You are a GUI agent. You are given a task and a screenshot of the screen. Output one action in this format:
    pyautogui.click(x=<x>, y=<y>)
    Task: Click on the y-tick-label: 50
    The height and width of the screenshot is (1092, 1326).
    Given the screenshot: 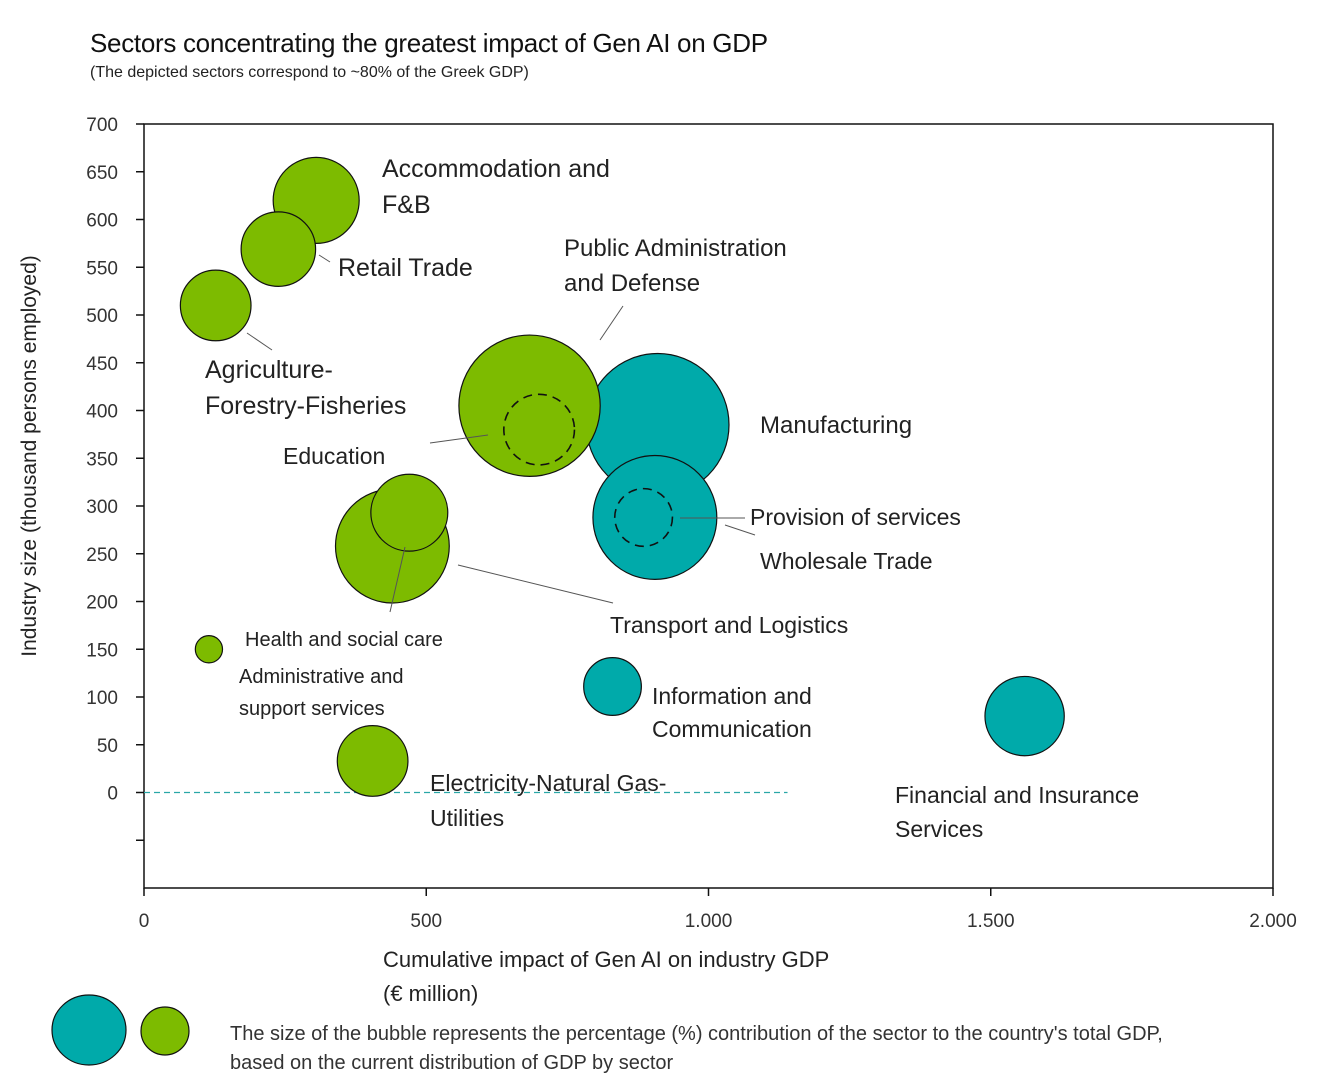 What is the action you would take?
    pyautogui.click(x=107, y=746)
    